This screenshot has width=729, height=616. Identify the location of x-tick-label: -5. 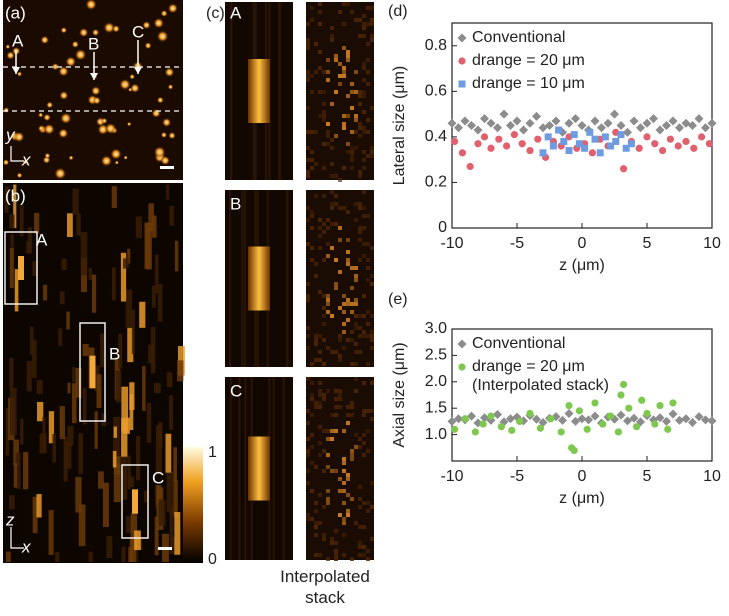
(517, 476).